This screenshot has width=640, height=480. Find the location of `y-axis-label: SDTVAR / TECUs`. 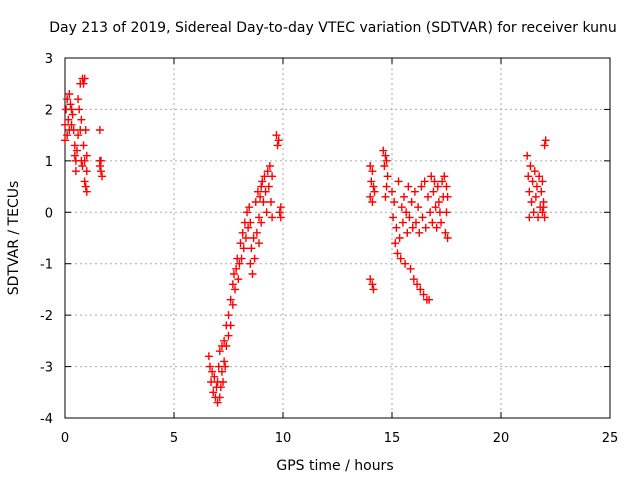

y-axis-label: SDTVAR / TECUs is located at coordinates (14, 238).